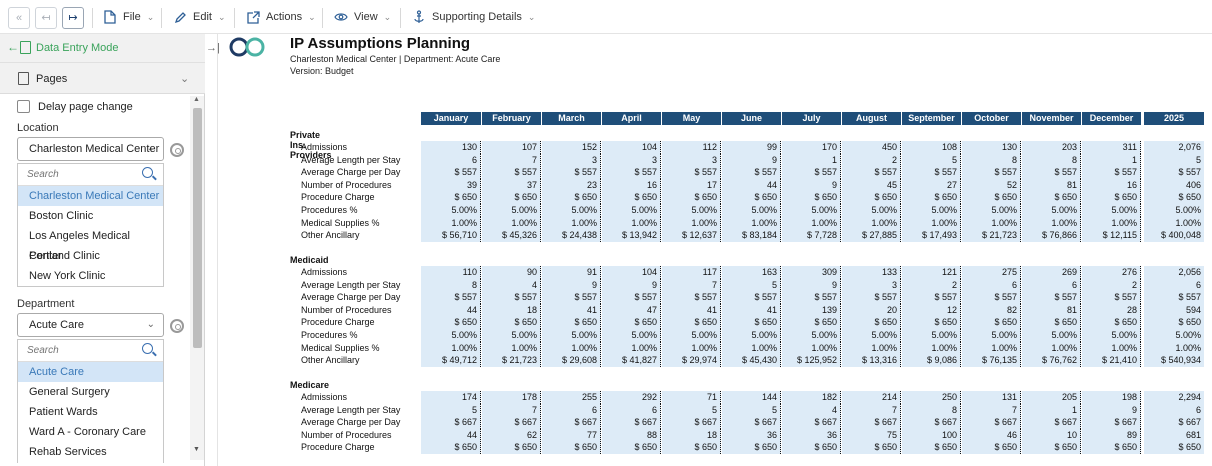 This screenshot has height=466, width=1212. I want to click on delay-page-change-checkbox, so click(23, 106).